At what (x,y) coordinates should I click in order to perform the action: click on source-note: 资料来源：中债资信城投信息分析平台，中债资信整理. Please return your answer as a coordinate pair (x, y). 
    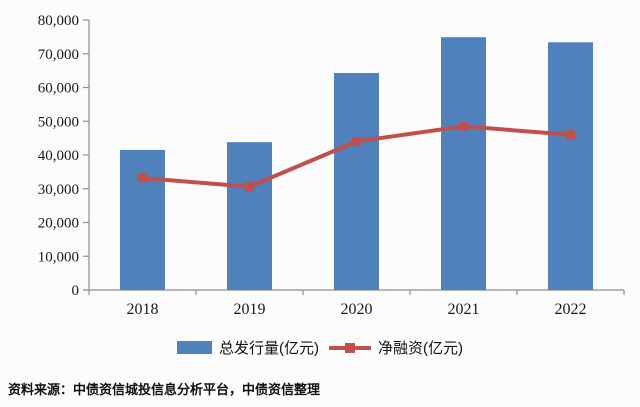
    Looking at the image, I should click on (164, 389).